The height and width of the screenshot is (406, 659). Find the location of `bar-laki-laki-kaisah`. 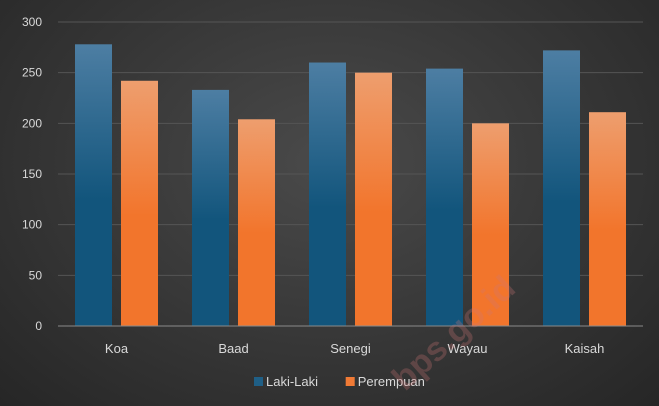

bar-laki-laki-kaisah is located at coordinates (561, 188).